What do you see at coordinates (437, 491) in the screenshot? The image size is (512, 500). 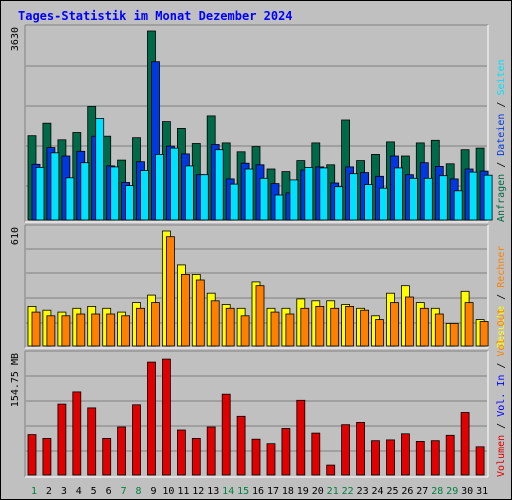 I see `day-label: 28` at bounding box center [437, 491].